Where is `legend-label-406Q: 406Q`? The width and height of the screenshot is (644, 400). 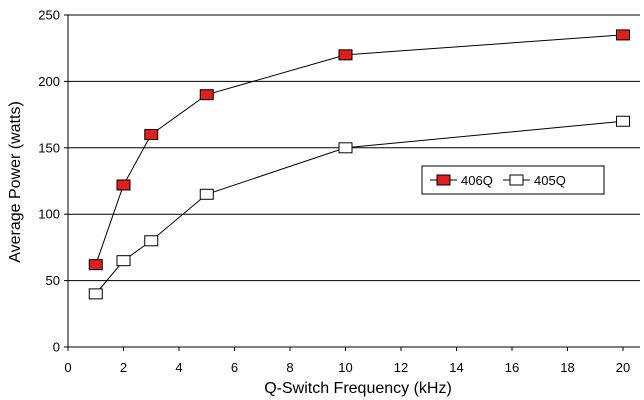
legend-label-406Q: 406Q is located at coordinates (477, 180).